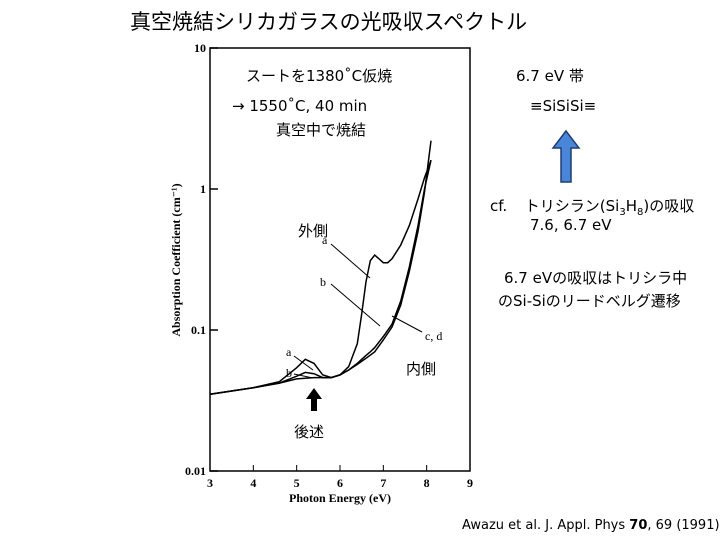 This screenshot has height=540, width=720. I want to click on x-tick-label: 5, so click(297, 483).